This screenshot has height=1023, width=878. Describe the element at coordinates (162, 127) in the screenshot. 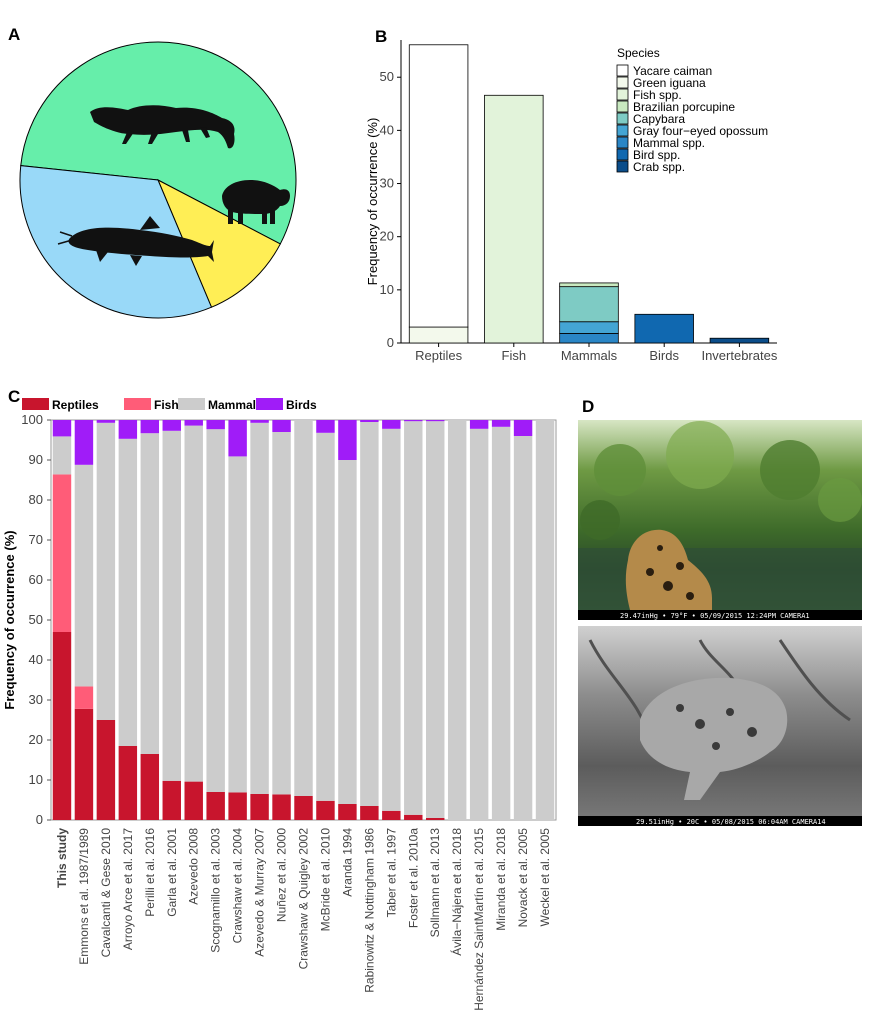

I see `caiman-icon` at that location.